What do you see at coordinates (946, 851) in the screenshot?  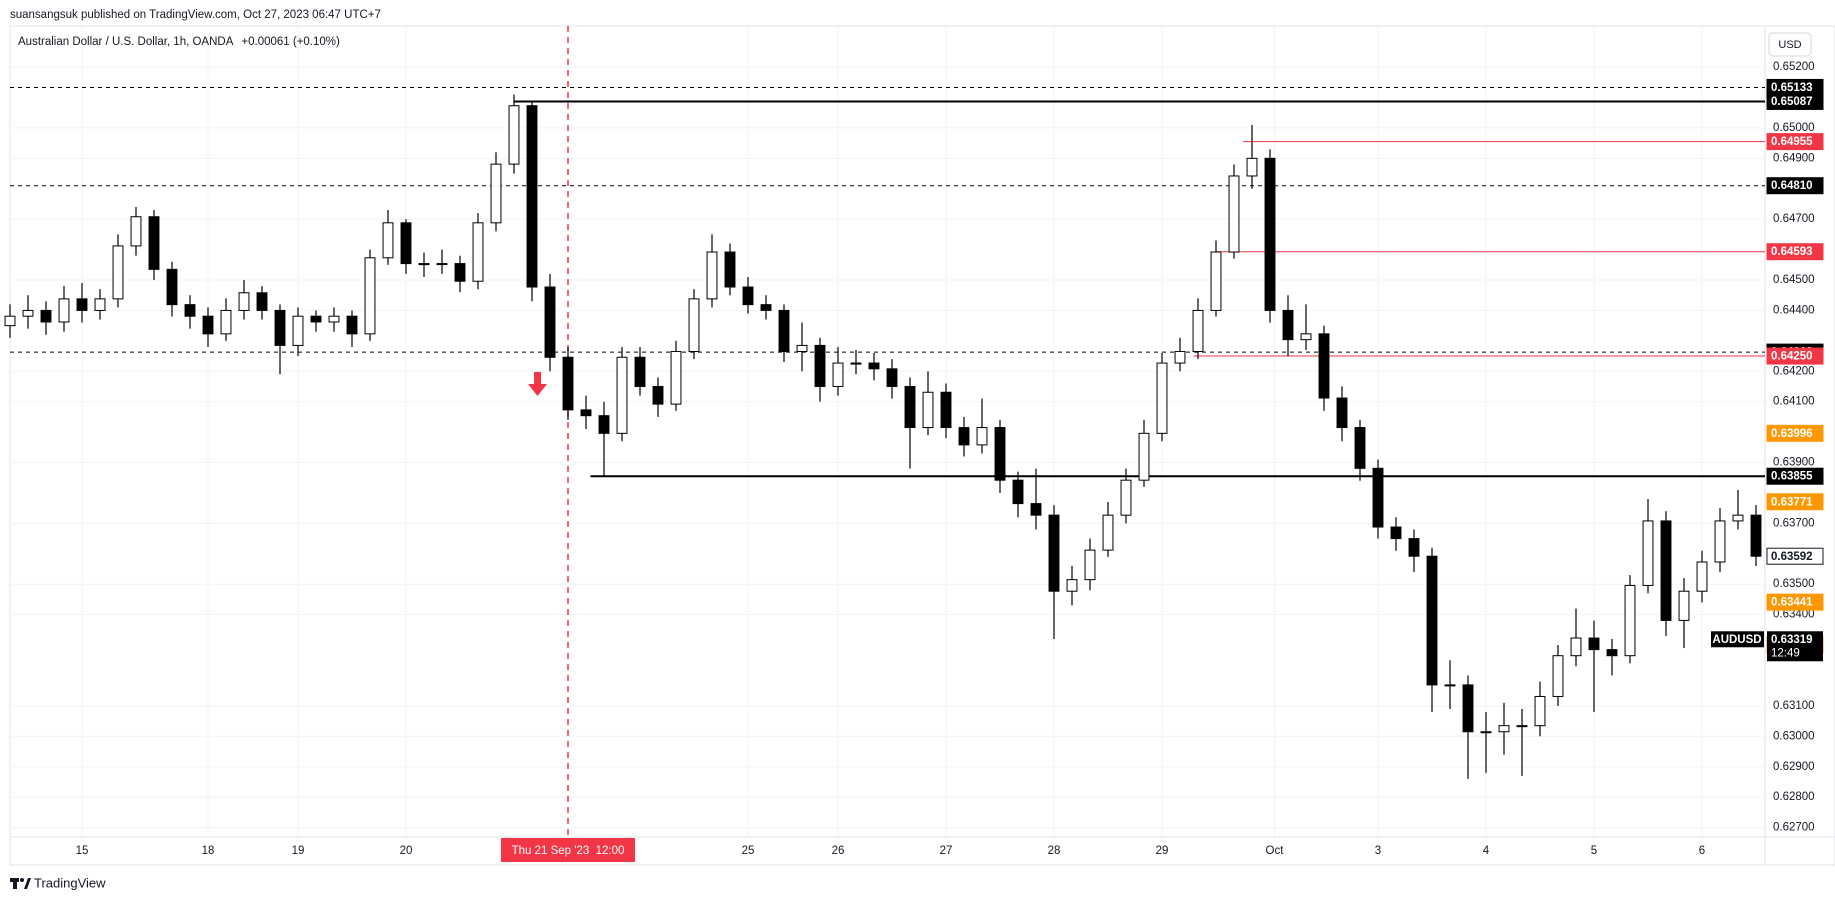 I see `x-tick-label: 27` at bounding box center [946, 851].